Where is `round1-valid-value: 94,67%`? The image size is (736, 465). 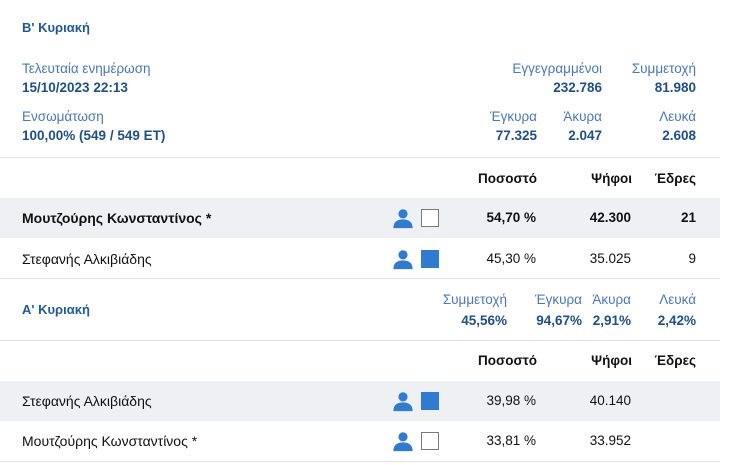 round1-valid-value: 94,67% is located at coordinates (559, 320).